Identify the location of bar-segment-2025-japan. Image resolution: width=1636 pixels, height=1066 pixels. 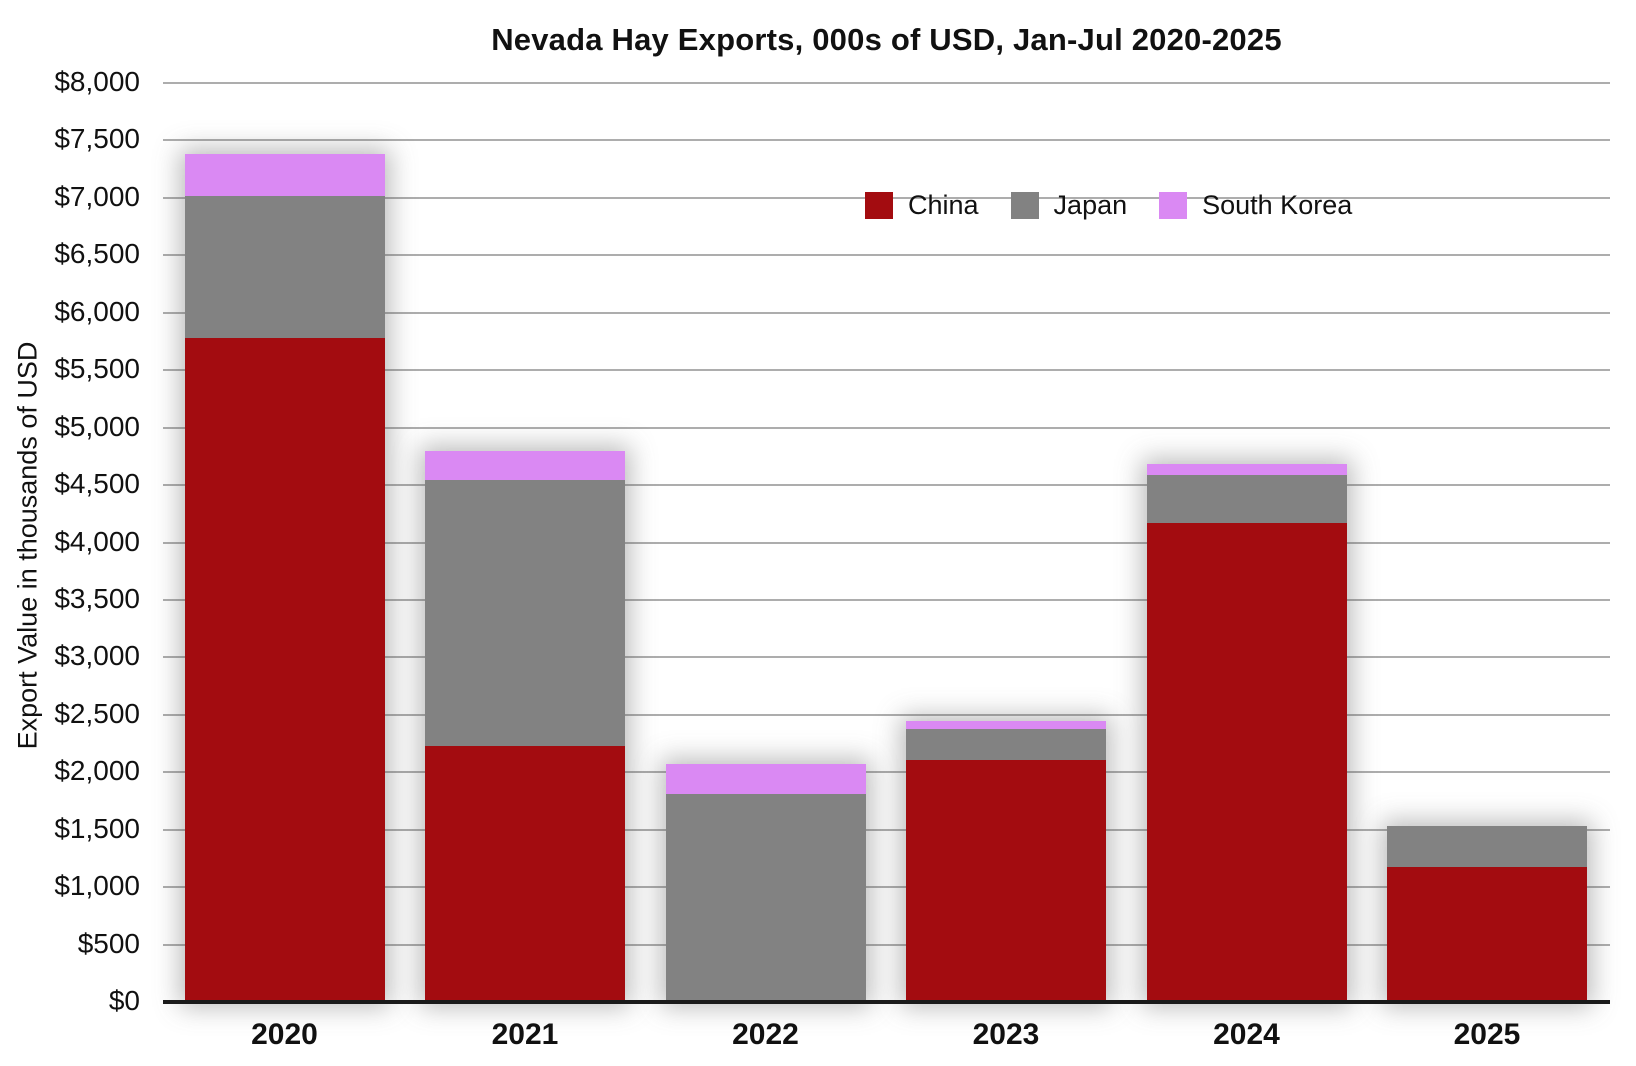
(1487, 847).